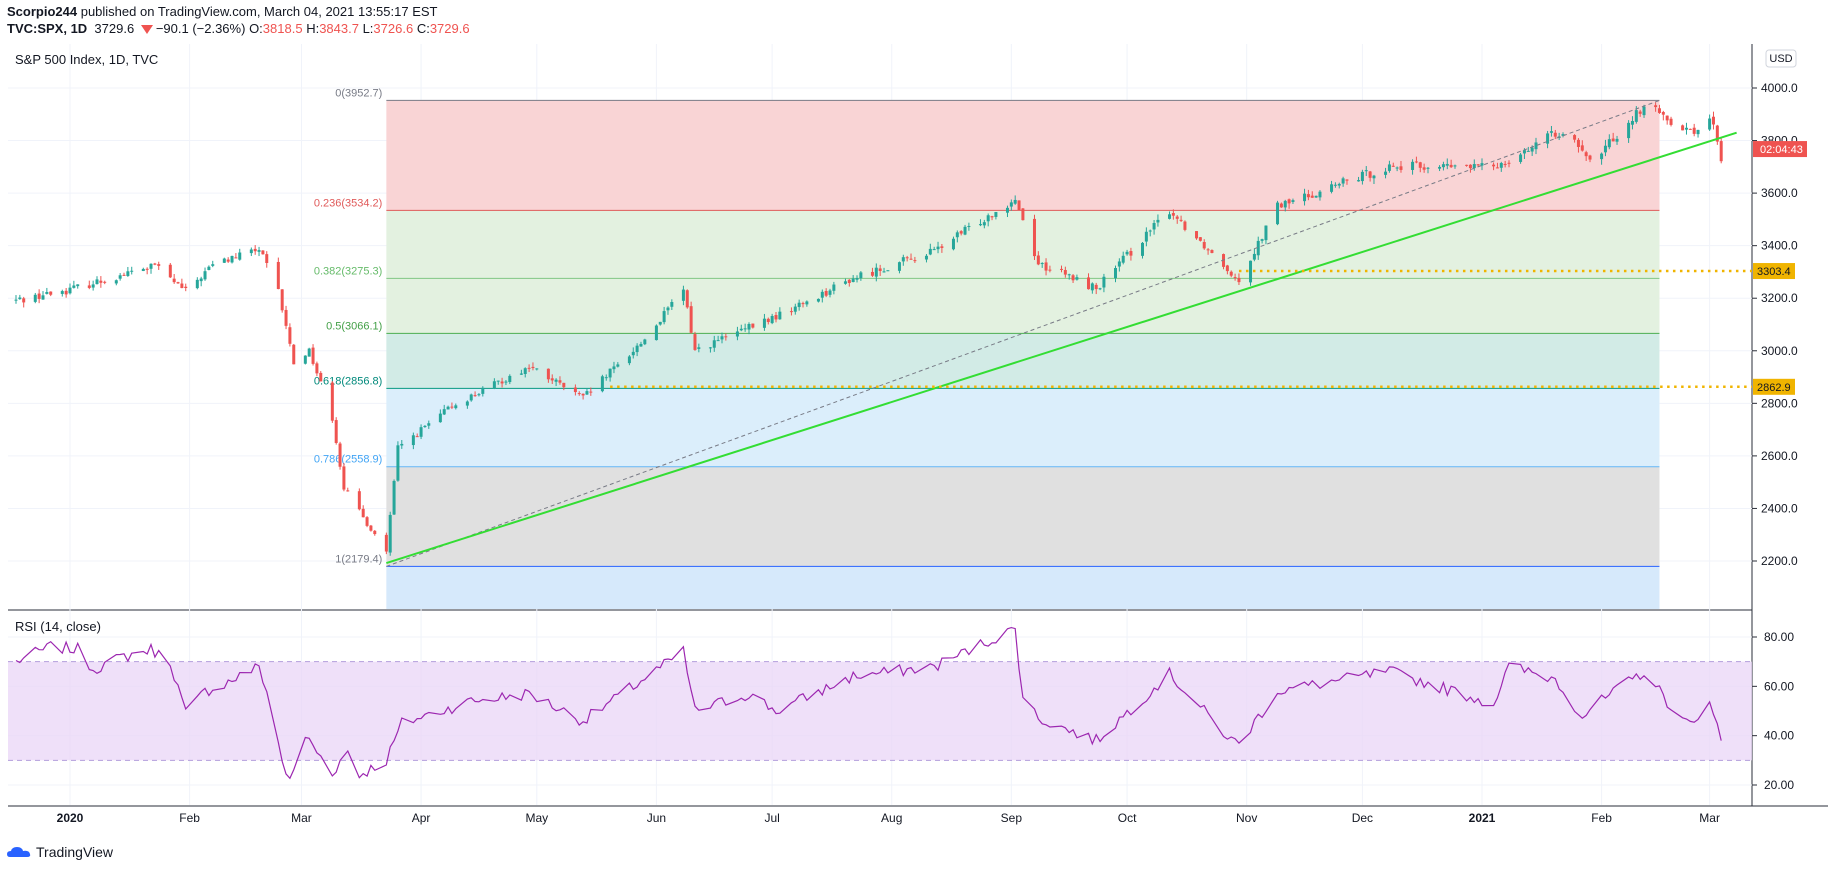 Image resolution: width=1828 pixels, height=869 pixels. What do you see at coordinates (423, 28) in the screenshot?
I see `close-key: C:` at bounding box center [423, 28].